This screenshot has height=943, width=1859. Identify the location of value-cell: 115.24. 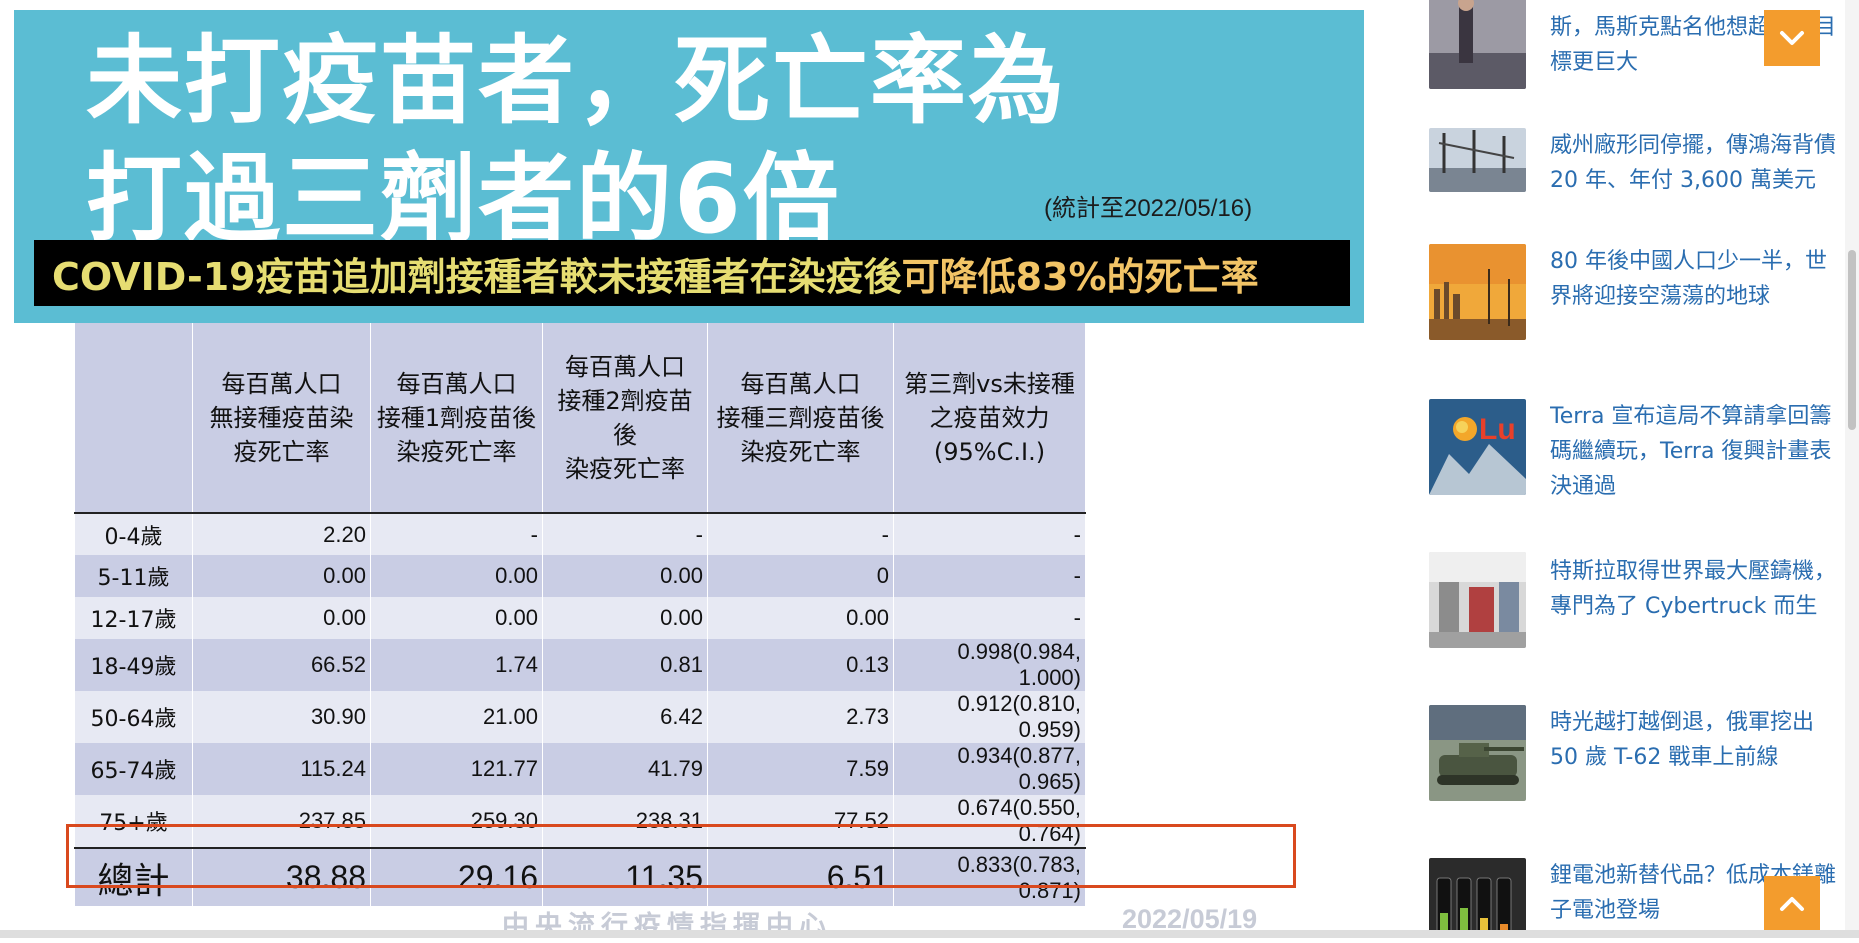
(281, 769).